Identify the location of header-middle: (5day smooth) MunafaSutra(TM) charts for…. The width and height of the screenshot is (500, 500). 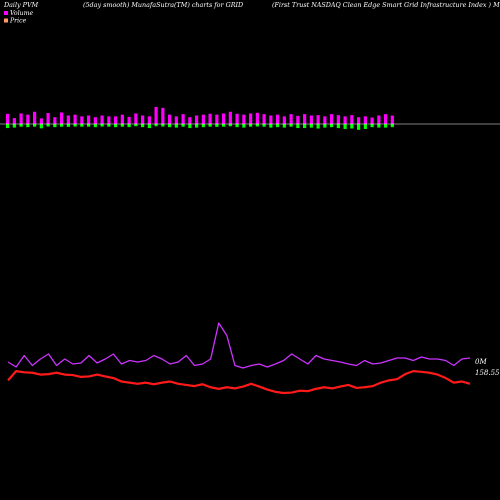
(163, 5).